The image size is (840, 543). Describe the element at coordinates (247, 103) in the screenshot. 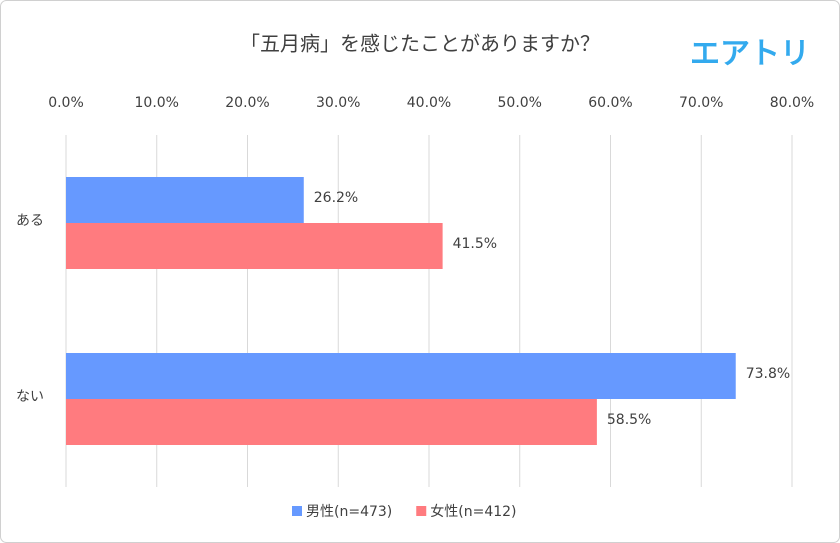

I see `x-tick-label: 20.0%` at that location.